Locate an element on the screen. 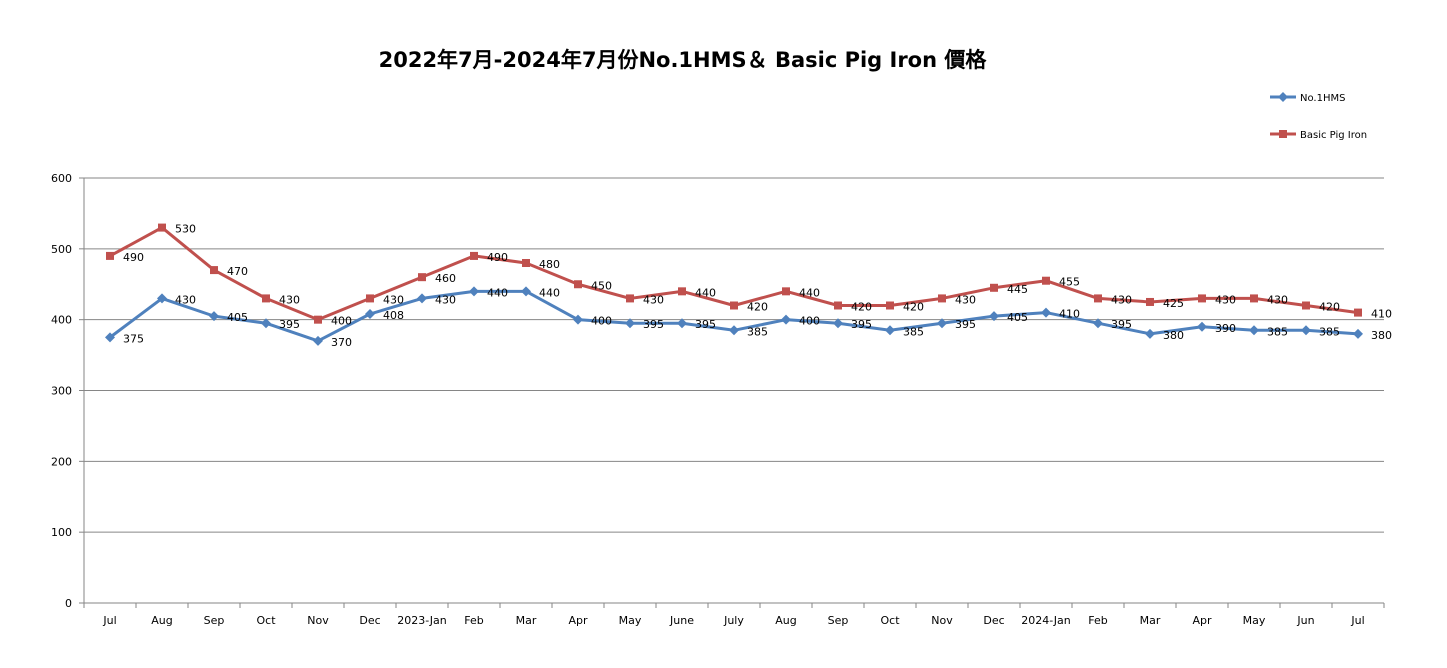  x-tick-label: Feb is located at coordinates (473, 620).